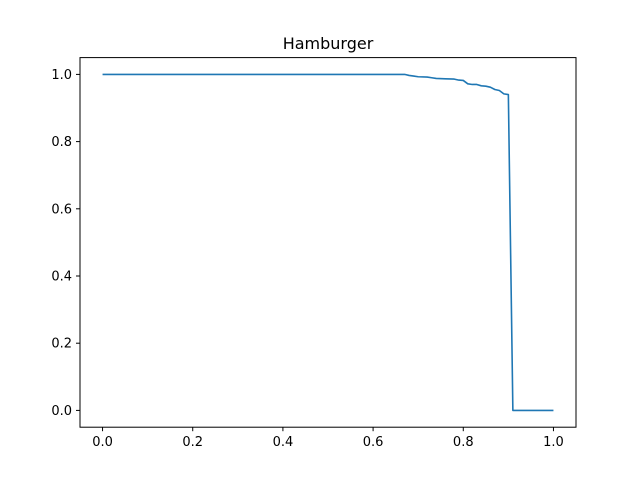 This screenshot has width=640, height=480. I want to click on y-tick-label: 0.0, so click(61, 411).